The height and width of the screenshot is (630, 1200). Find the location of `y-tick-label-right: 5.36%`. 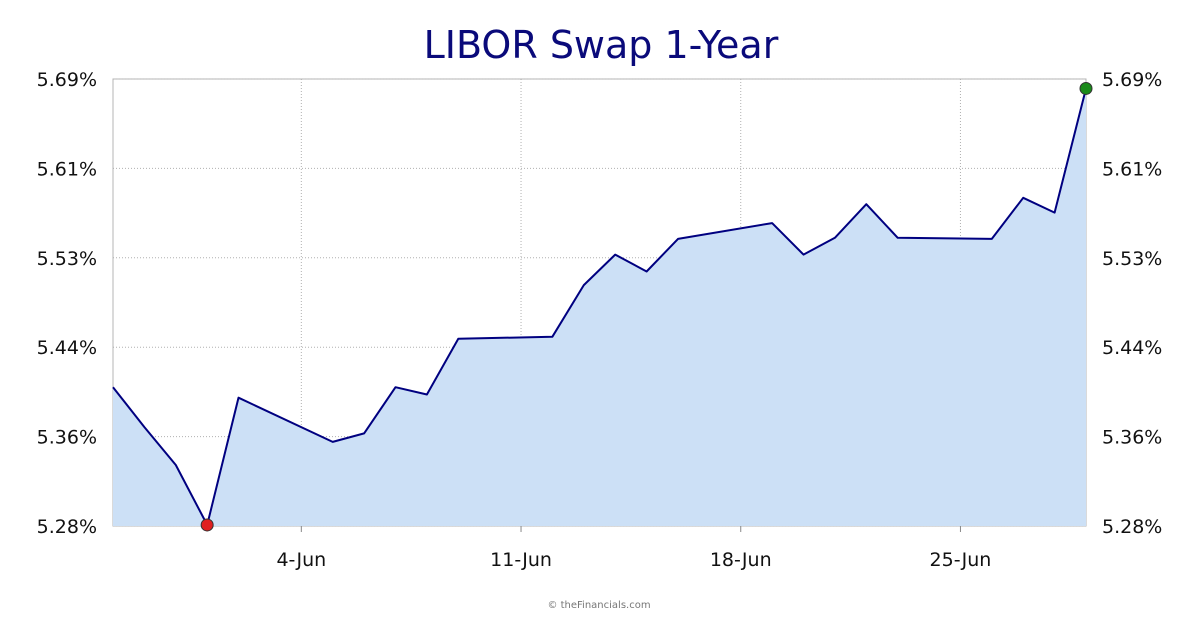

y-tick-label-right: 5.36% is located at coordinates (1132, 438).